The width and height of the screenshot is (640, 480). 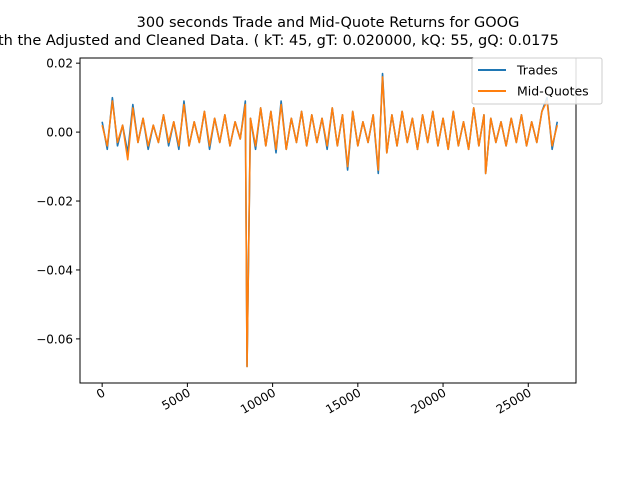 I want to click on legend-label-trades: Trades, so click(x=537, y=70).